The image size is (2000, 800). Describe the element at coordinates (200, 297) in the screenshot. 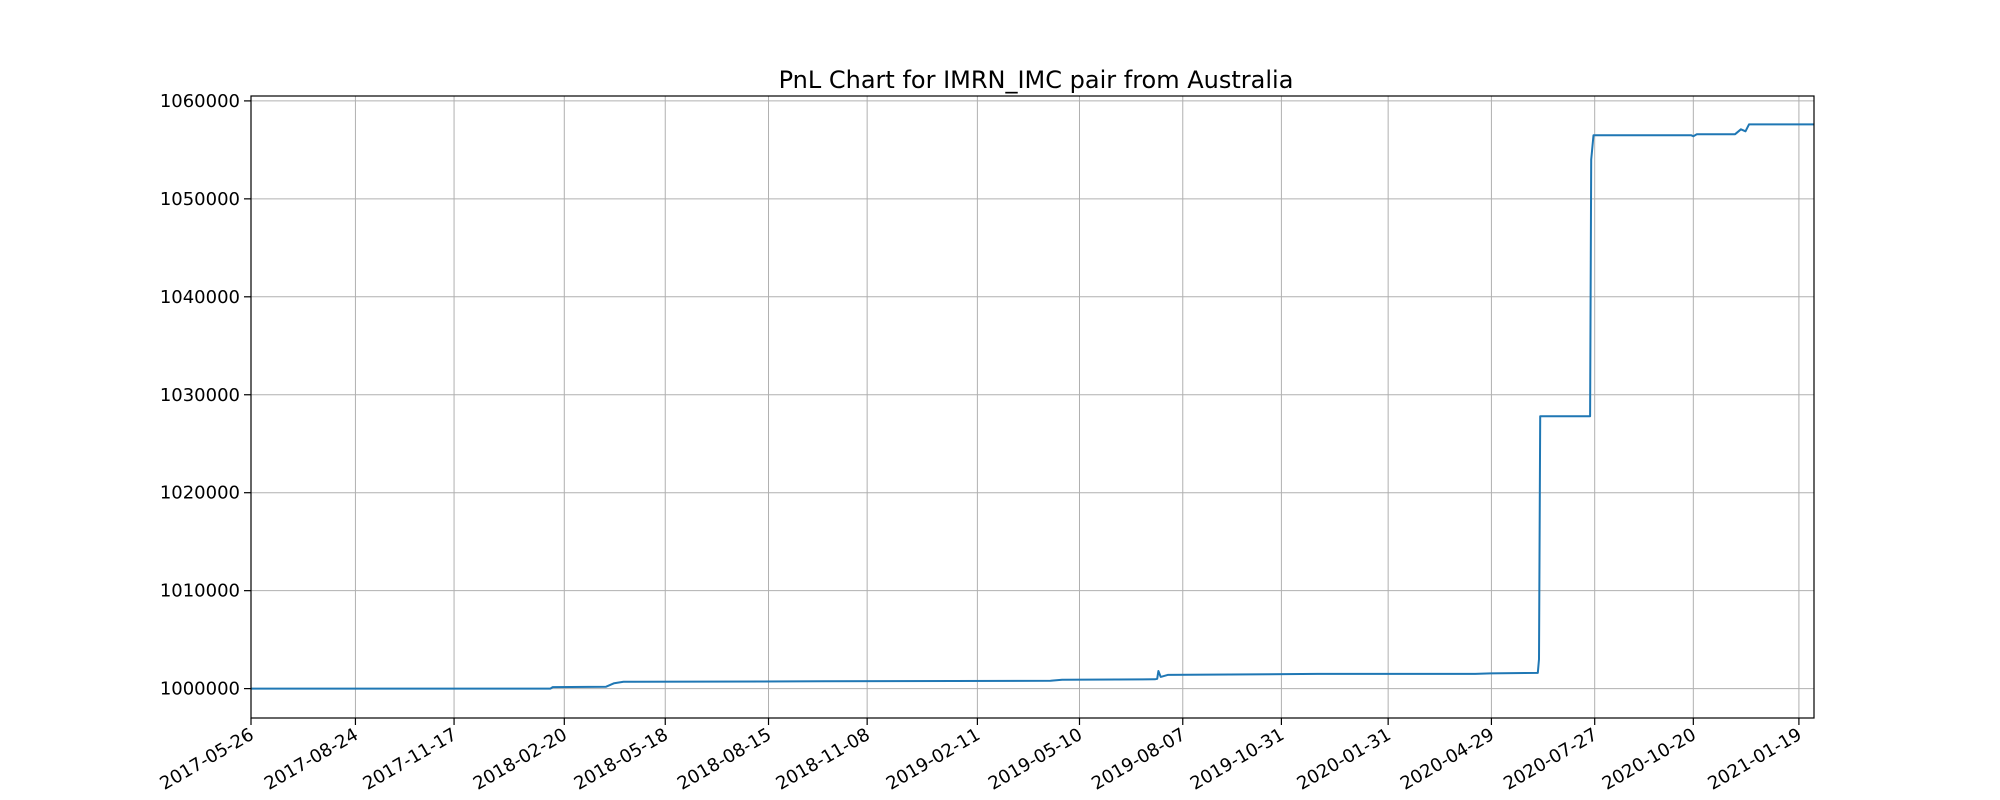

I see `y-tick-label: 1040000` at that location.